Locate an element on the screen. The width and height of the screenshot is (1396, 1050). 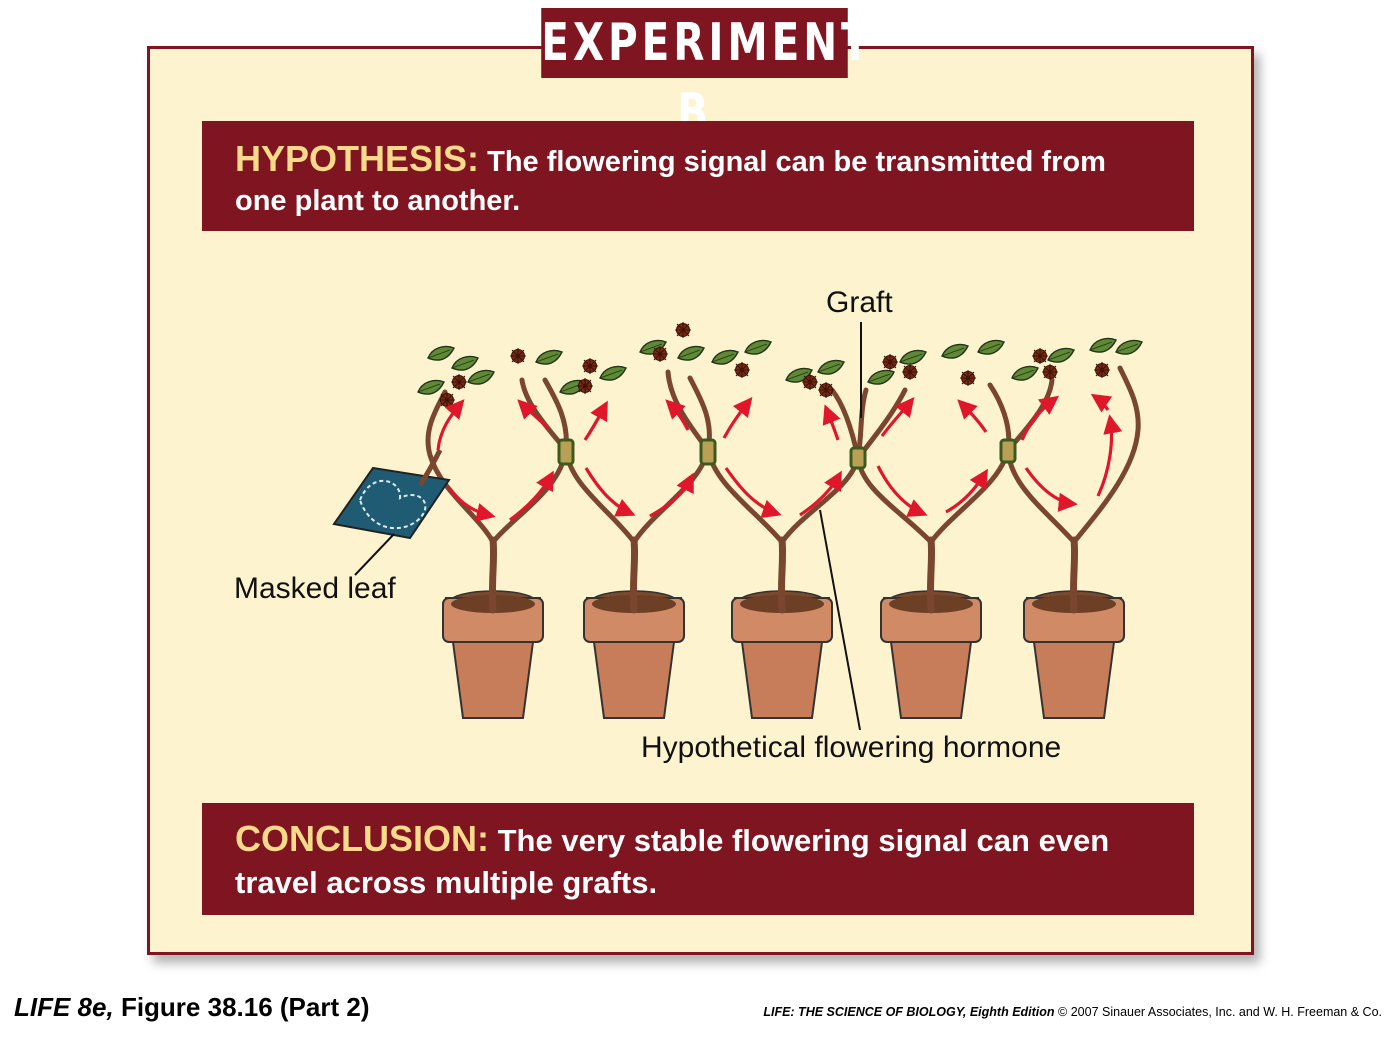
conclusion-keyword: CONCLUSION: is located at coordinates (362, 838).